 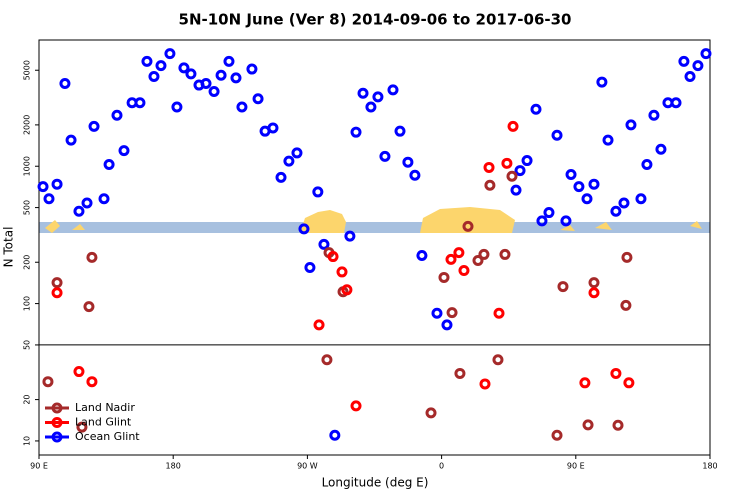 What do you see at coordinates (27, 345) in the screenshot?
I see `y-tick-label: 50` at bounding box center [27, 345].